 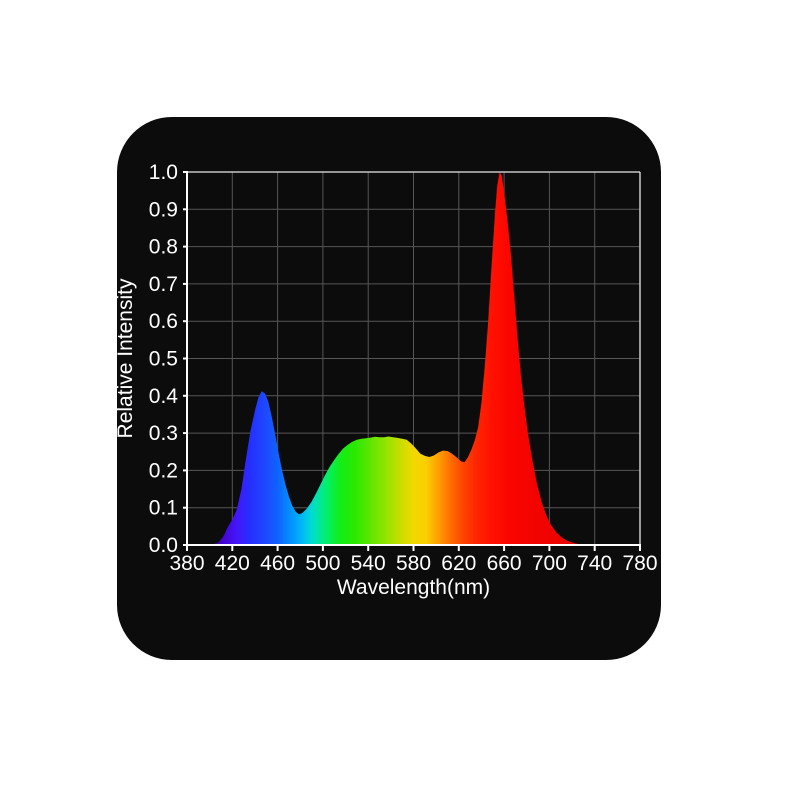 What do you see at coordinates (163, 545) in the screenshot?
I see `y-tick-label: 0.0` at bounding box center [163, 545].